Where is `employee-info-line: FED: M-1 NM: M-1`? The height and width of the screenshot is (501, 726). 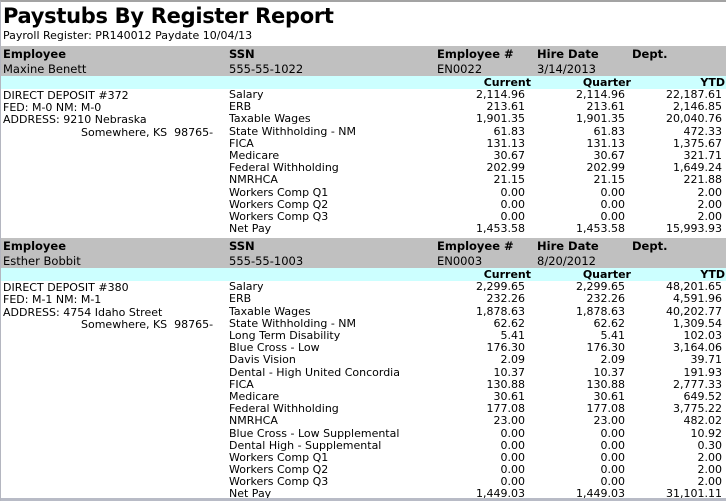 employee-info-line: FED: M-1 NM: M-1 is located at coordinates (52, 300).